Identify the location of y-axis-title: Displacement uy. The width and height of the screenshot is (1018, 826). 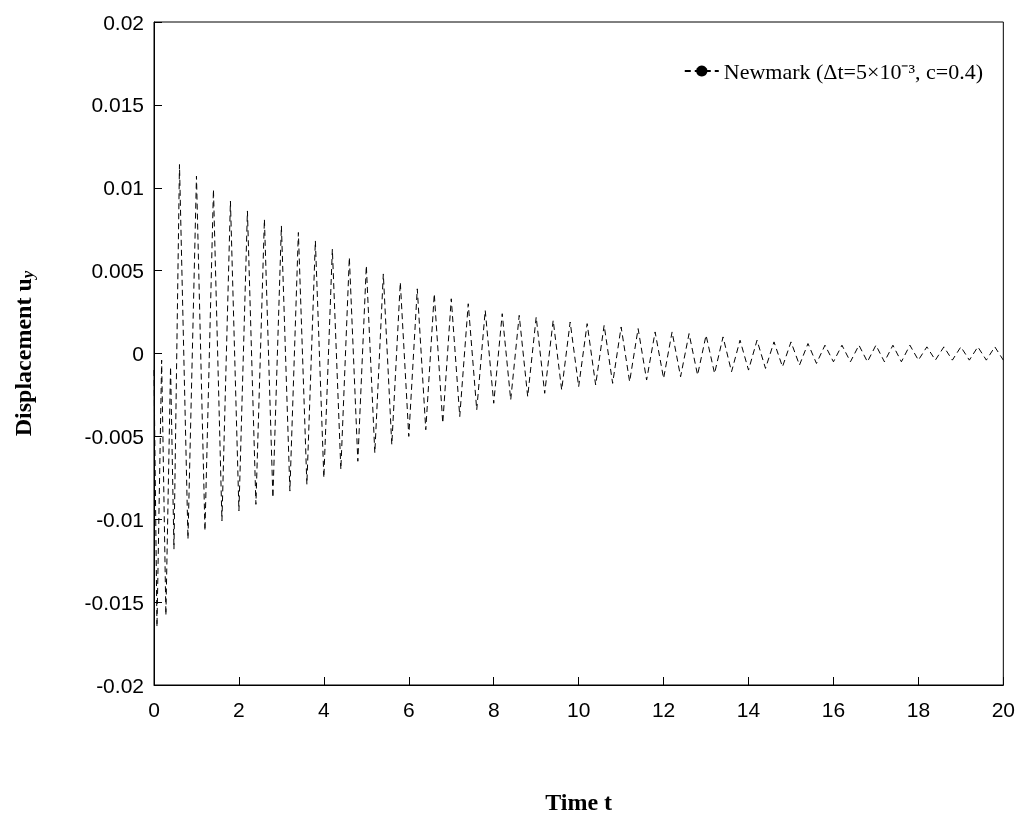
(23, 353).